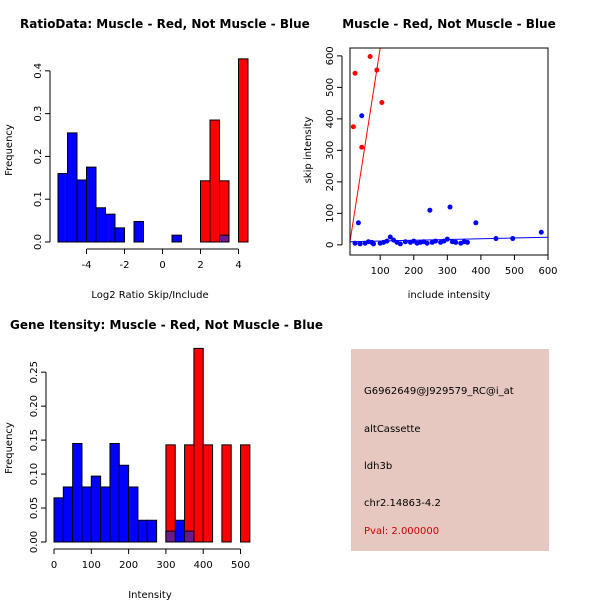  What do you see at coordinates (402, 531) in the screenshot?
I see `pval-text: Pval: 2.000000` at bounding box center [402, 531].